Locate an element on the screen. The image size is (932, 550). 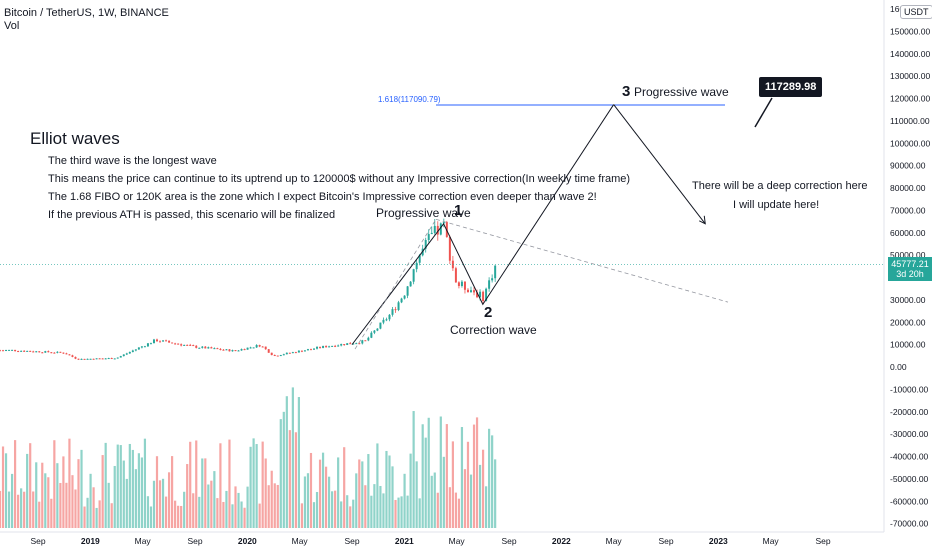
price-tick-label: 120000.00 is located at coordinates (910, 99).